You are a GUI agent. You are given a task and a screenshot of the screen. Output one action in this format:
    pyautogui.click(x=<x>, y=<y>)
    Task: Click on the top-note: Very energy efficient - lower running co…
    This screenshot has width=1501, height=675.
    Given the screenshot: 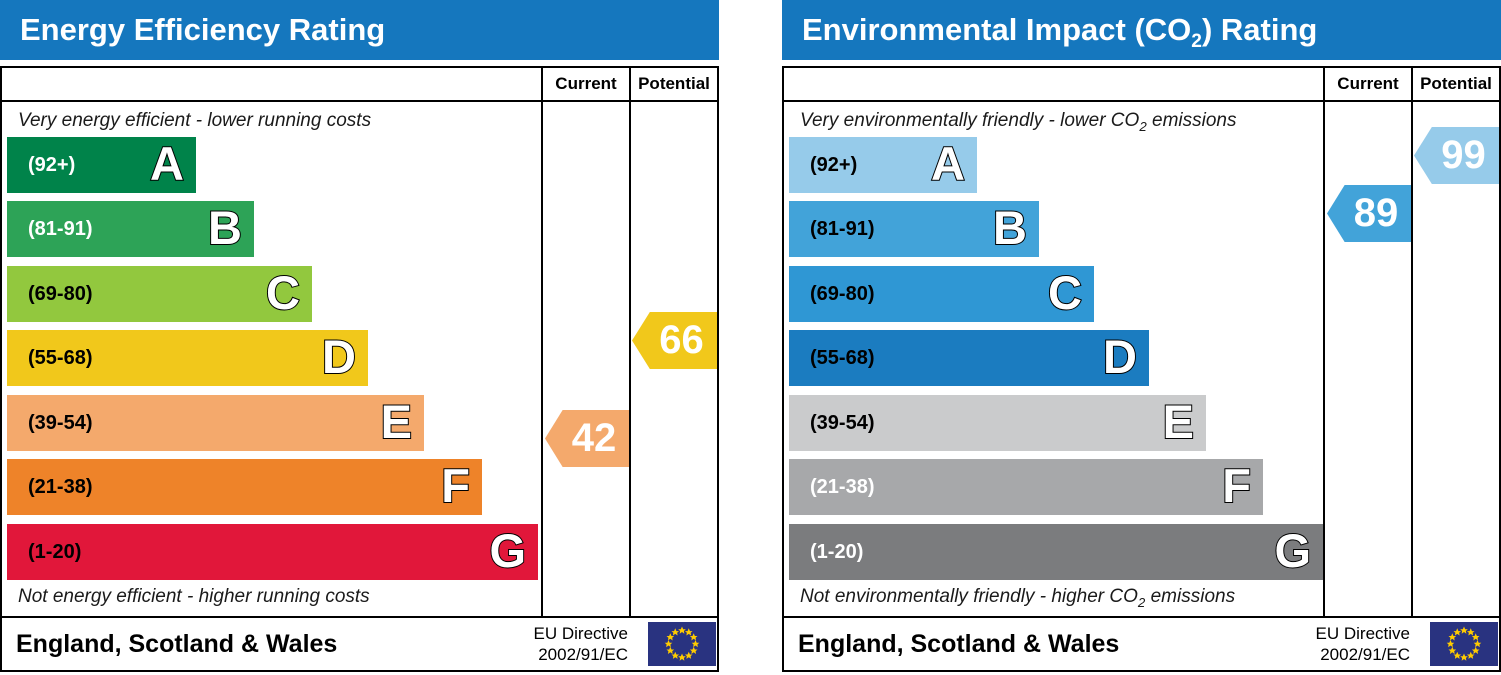 What is the action you would take?
    pyautogui.click(x=194, y=122)
    